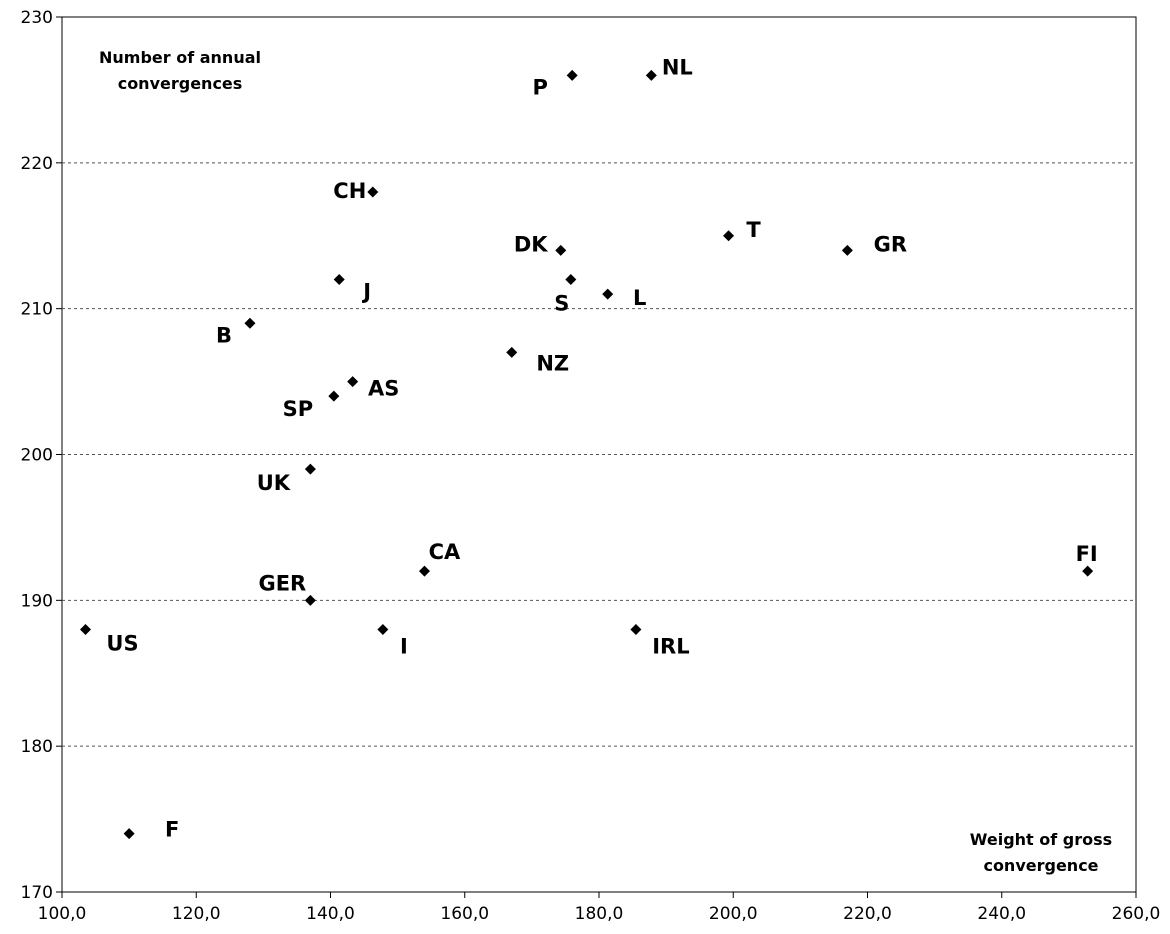  Describe the element at coordinates (274, 483) in the screenshot. I see `point-label-uk: UK` at that location.